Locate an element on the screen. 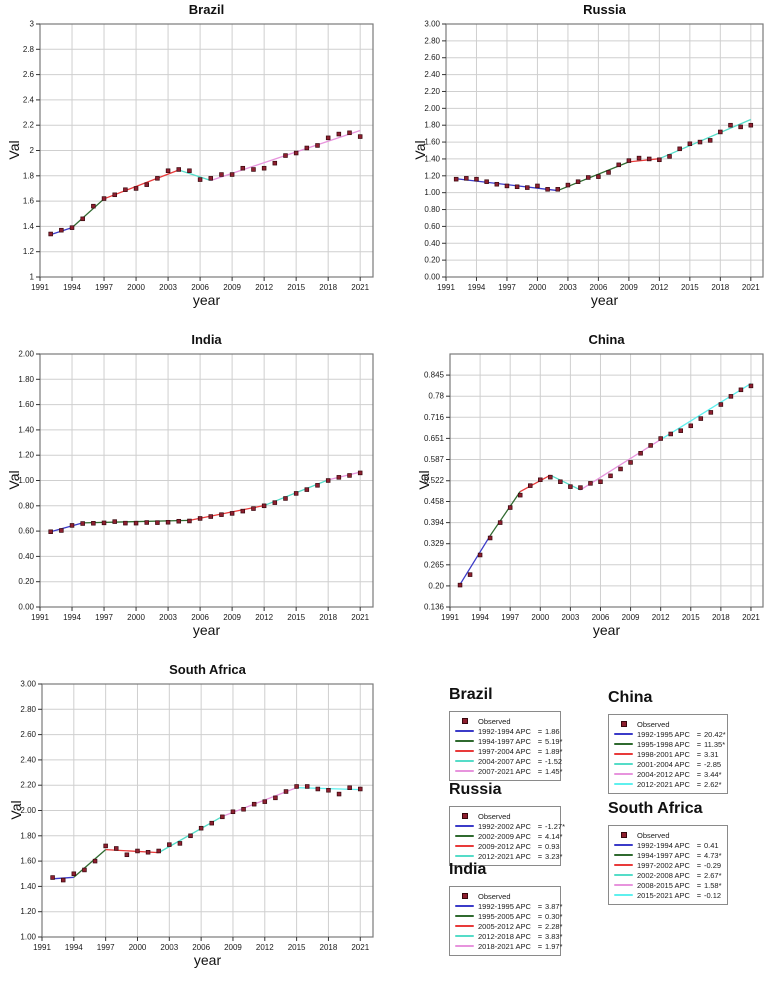 This screenshot has height=991, width=779. y-tick-label: 2.2 is located at coordinates (29, 125).